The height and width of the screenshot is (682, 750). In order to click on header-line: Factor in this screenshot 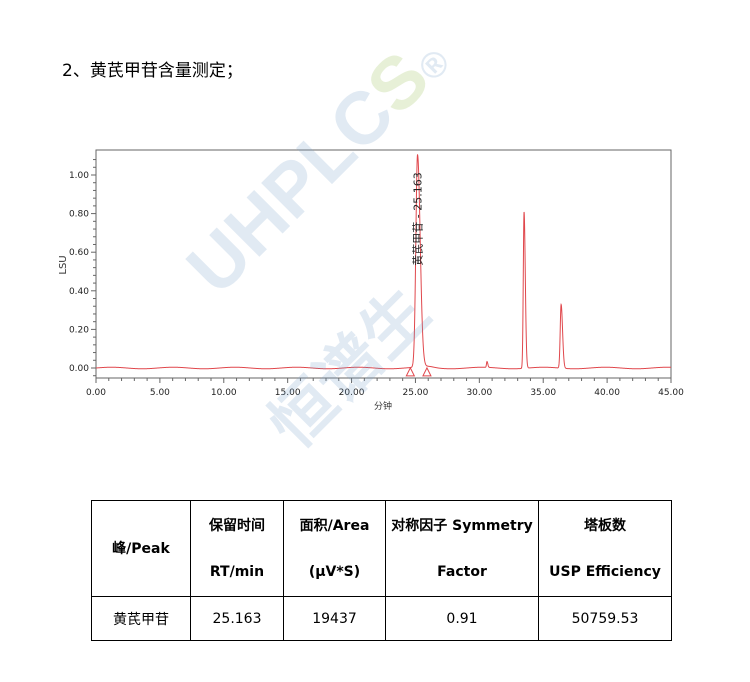, I will do `click(462, 571)`.